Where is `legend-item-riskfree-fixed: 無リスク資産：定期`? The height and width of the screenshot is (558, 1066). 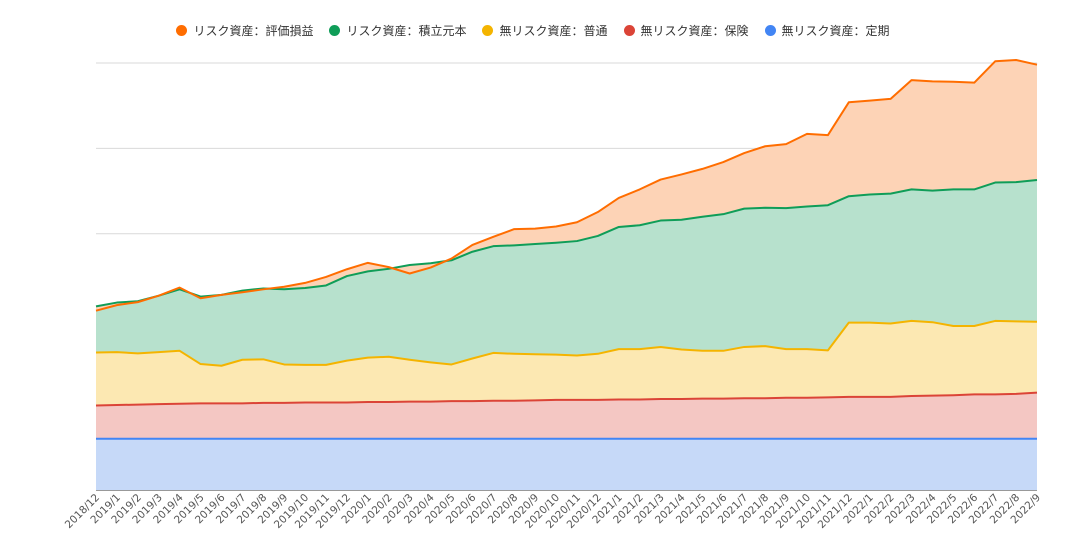
legend-item-riskfree-fixed: 無リスク資産：定期 is located at coordinates (827, 30).